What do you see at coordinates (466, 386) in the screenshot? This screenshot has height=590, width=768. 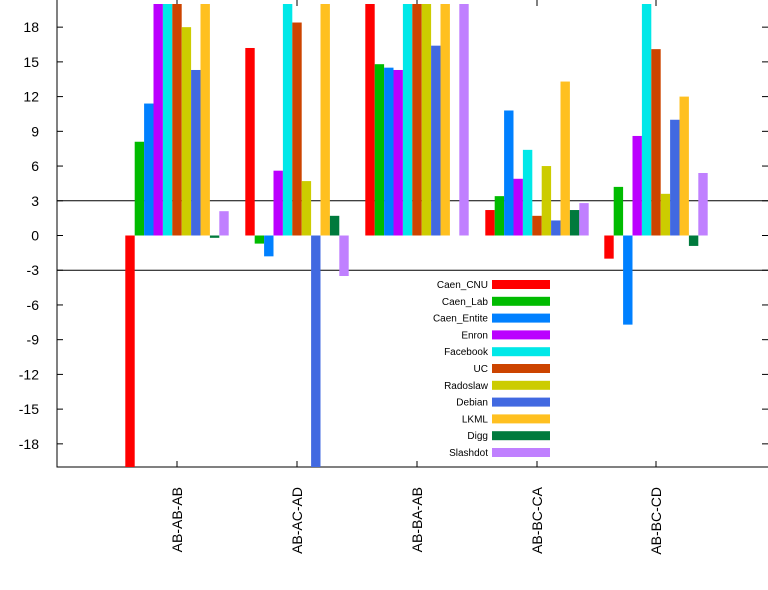 I see `legend-label: Radoslaw` at bounding box center [466, 386].